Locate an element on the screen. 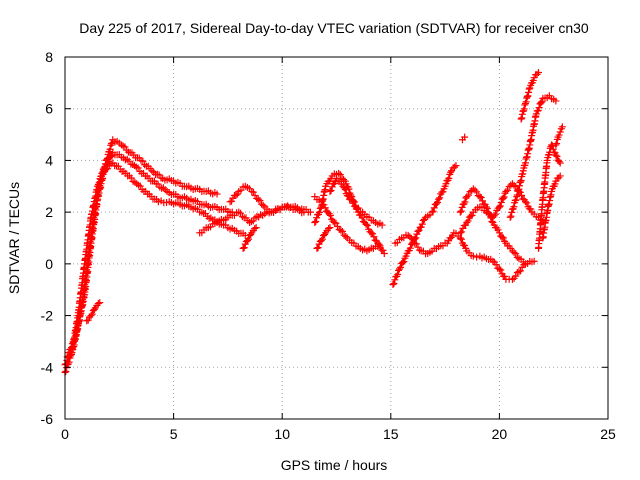  x-tick-label: 0 is located at coordinates (65, 434).